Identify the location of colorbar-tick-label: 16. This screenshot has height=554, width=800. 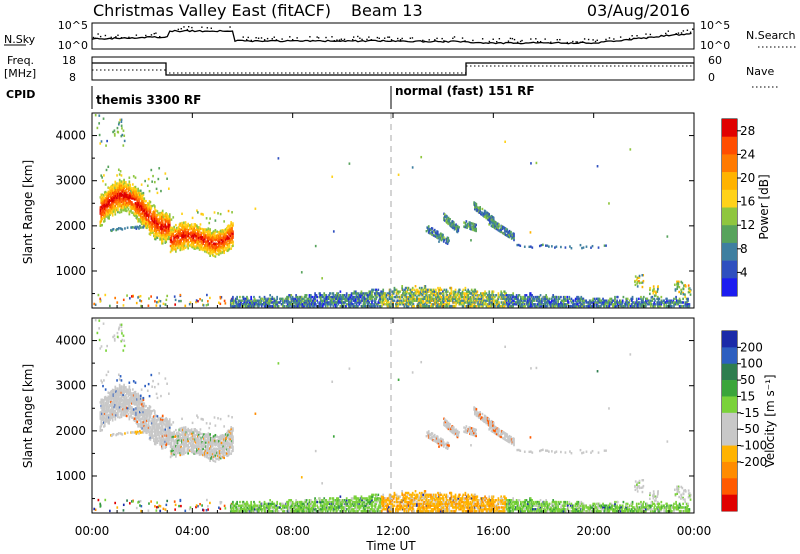
(747, 202).